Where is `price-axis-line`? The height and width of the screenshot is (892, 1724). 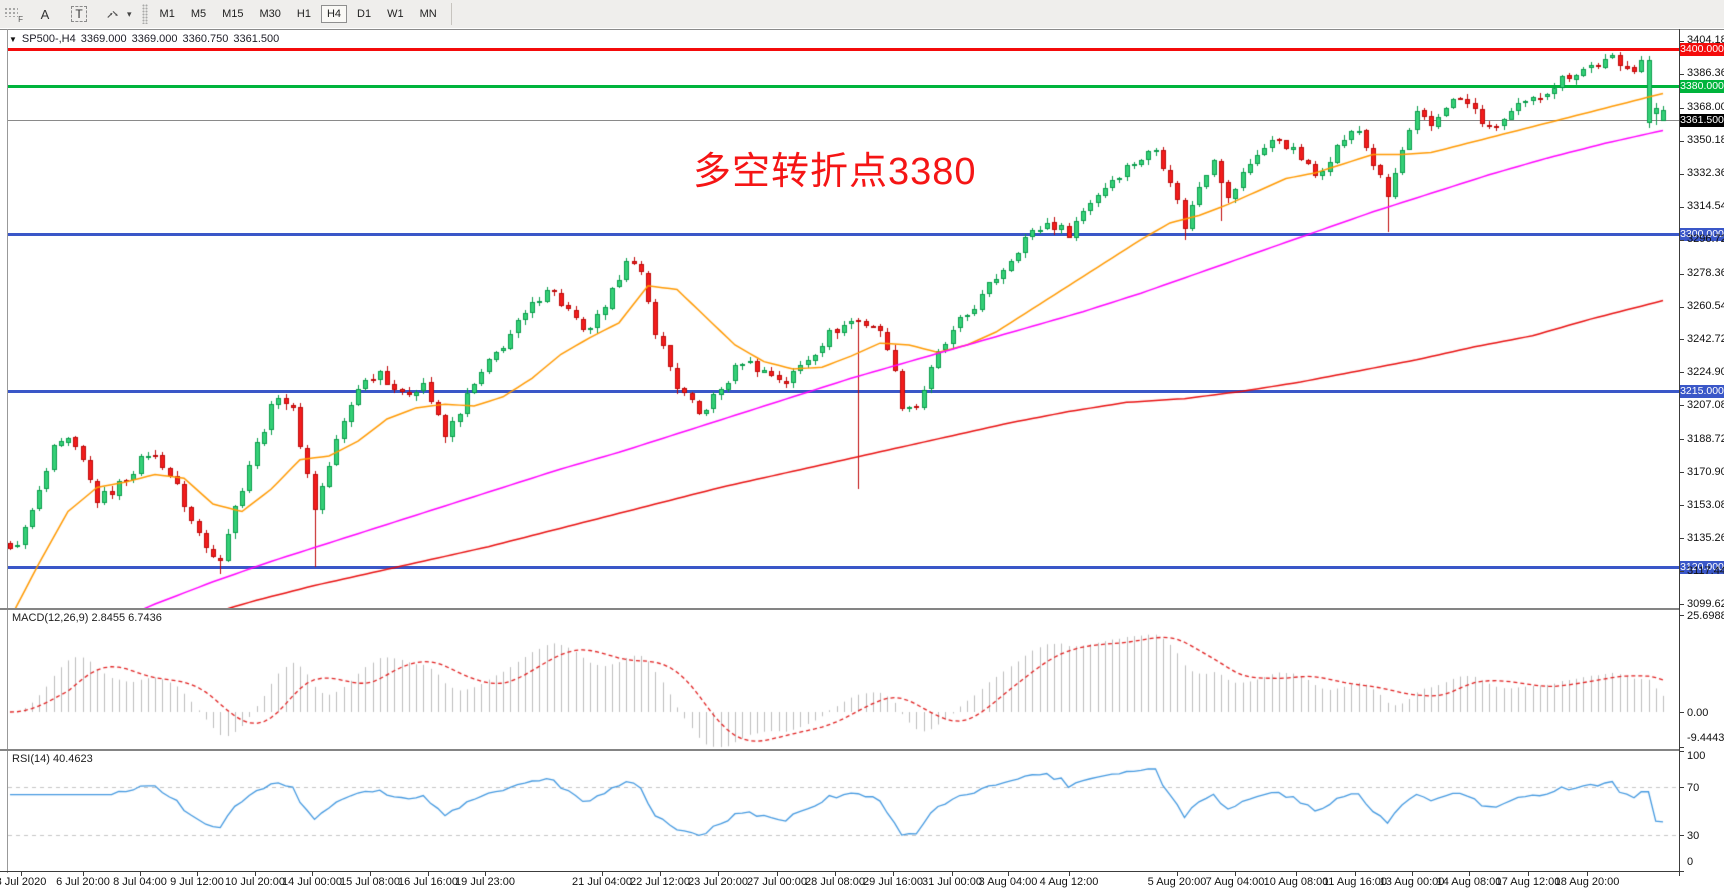 price-axis-line is located at coordinates (1679, 452).